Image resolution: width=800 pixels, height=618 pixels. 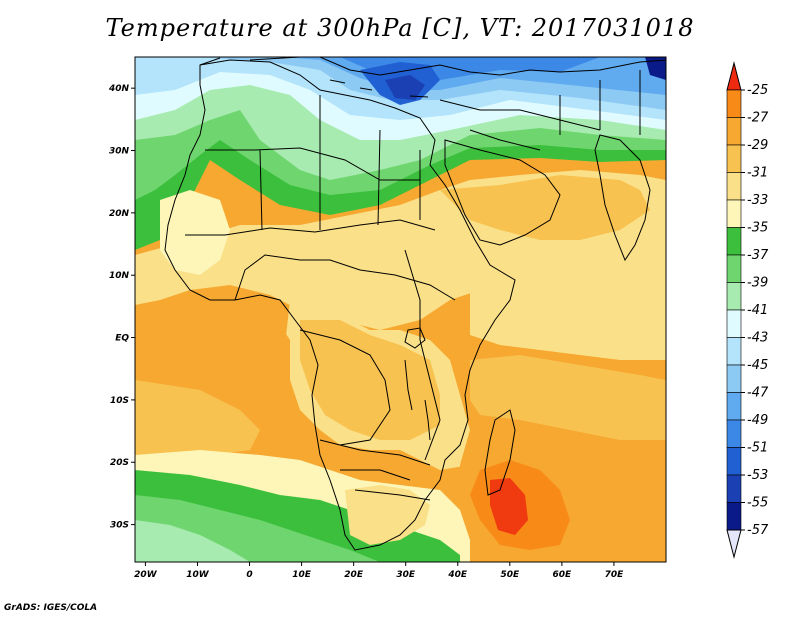 I want to click on lon-tick-label-1: 10W, so click(x=198, y=575).